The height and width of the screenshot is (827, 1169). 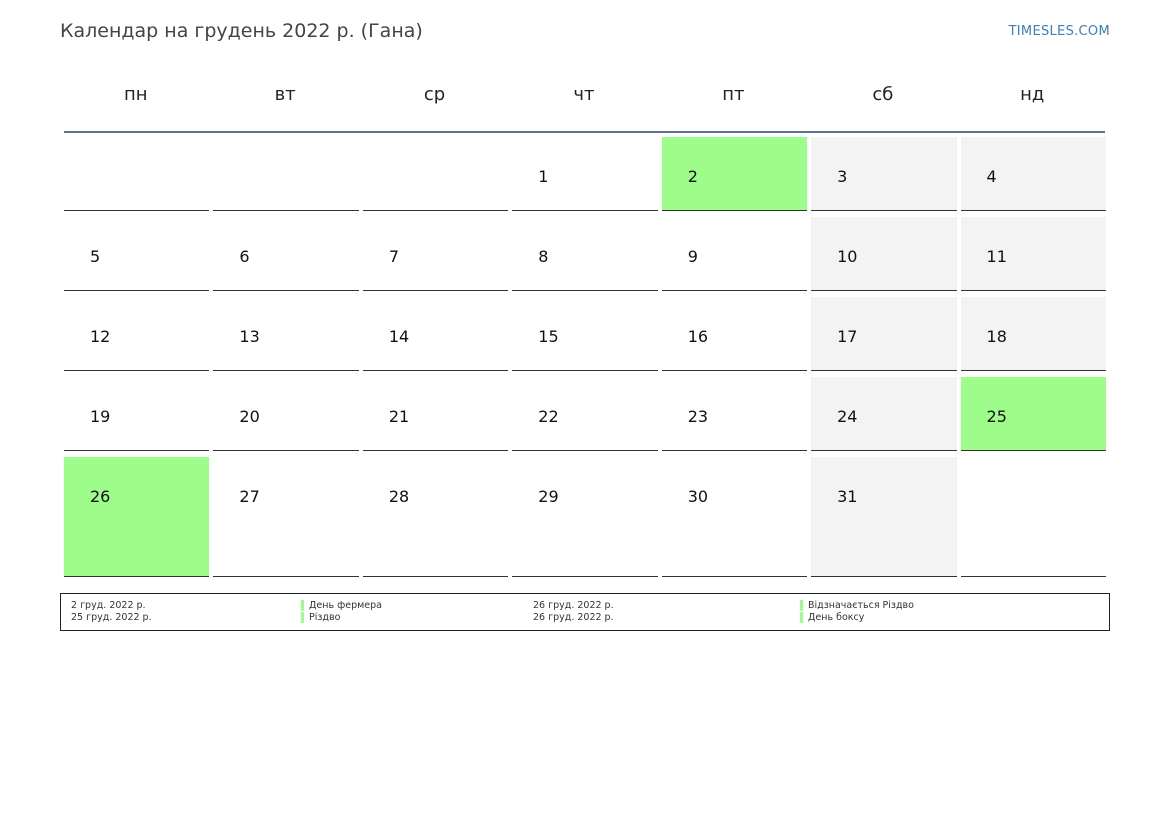 I want to click on day-number: 24, so click(x=847, y=416).